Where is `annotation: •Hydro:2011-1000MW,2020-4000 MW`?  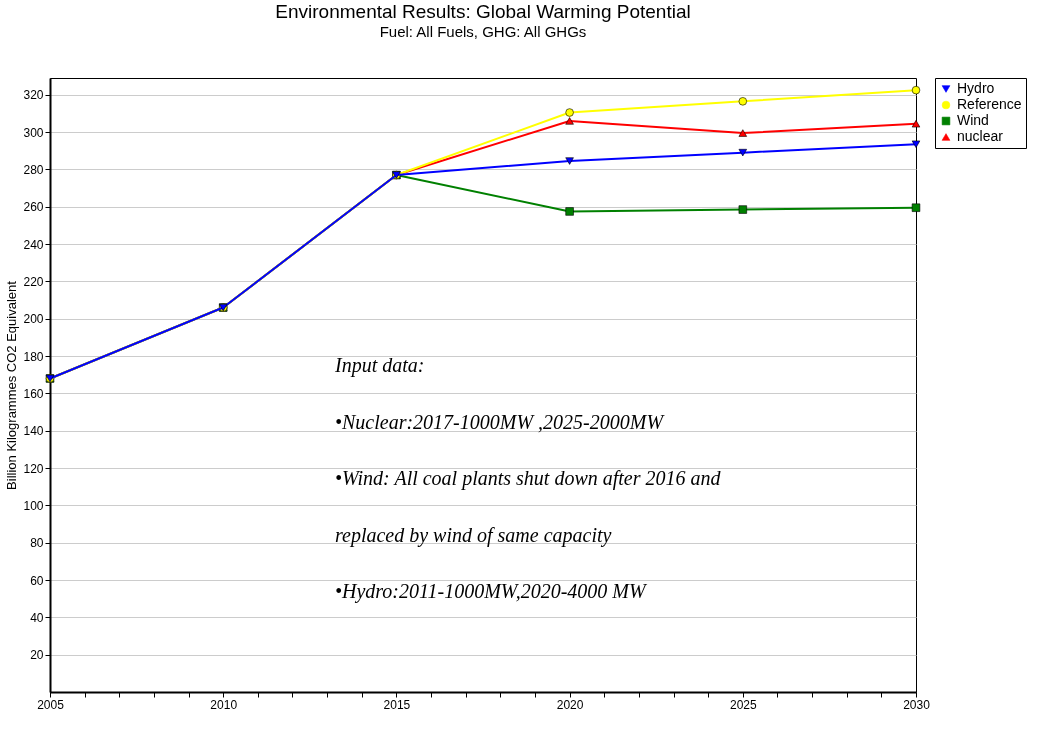
annotation: •Hydro:2011-1000MW,2020-4000 MW is located at coordinates (491, 591).